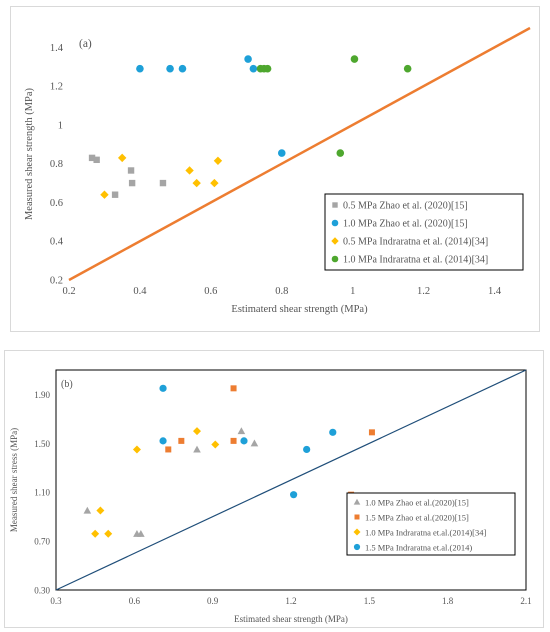 Image resolution: width=550 pixels, height=632 pixels. What do you see at coordinates (140, 291) in the screenshot?
I see `x-tick-label: 0.4` at bounding box center [140, 291].